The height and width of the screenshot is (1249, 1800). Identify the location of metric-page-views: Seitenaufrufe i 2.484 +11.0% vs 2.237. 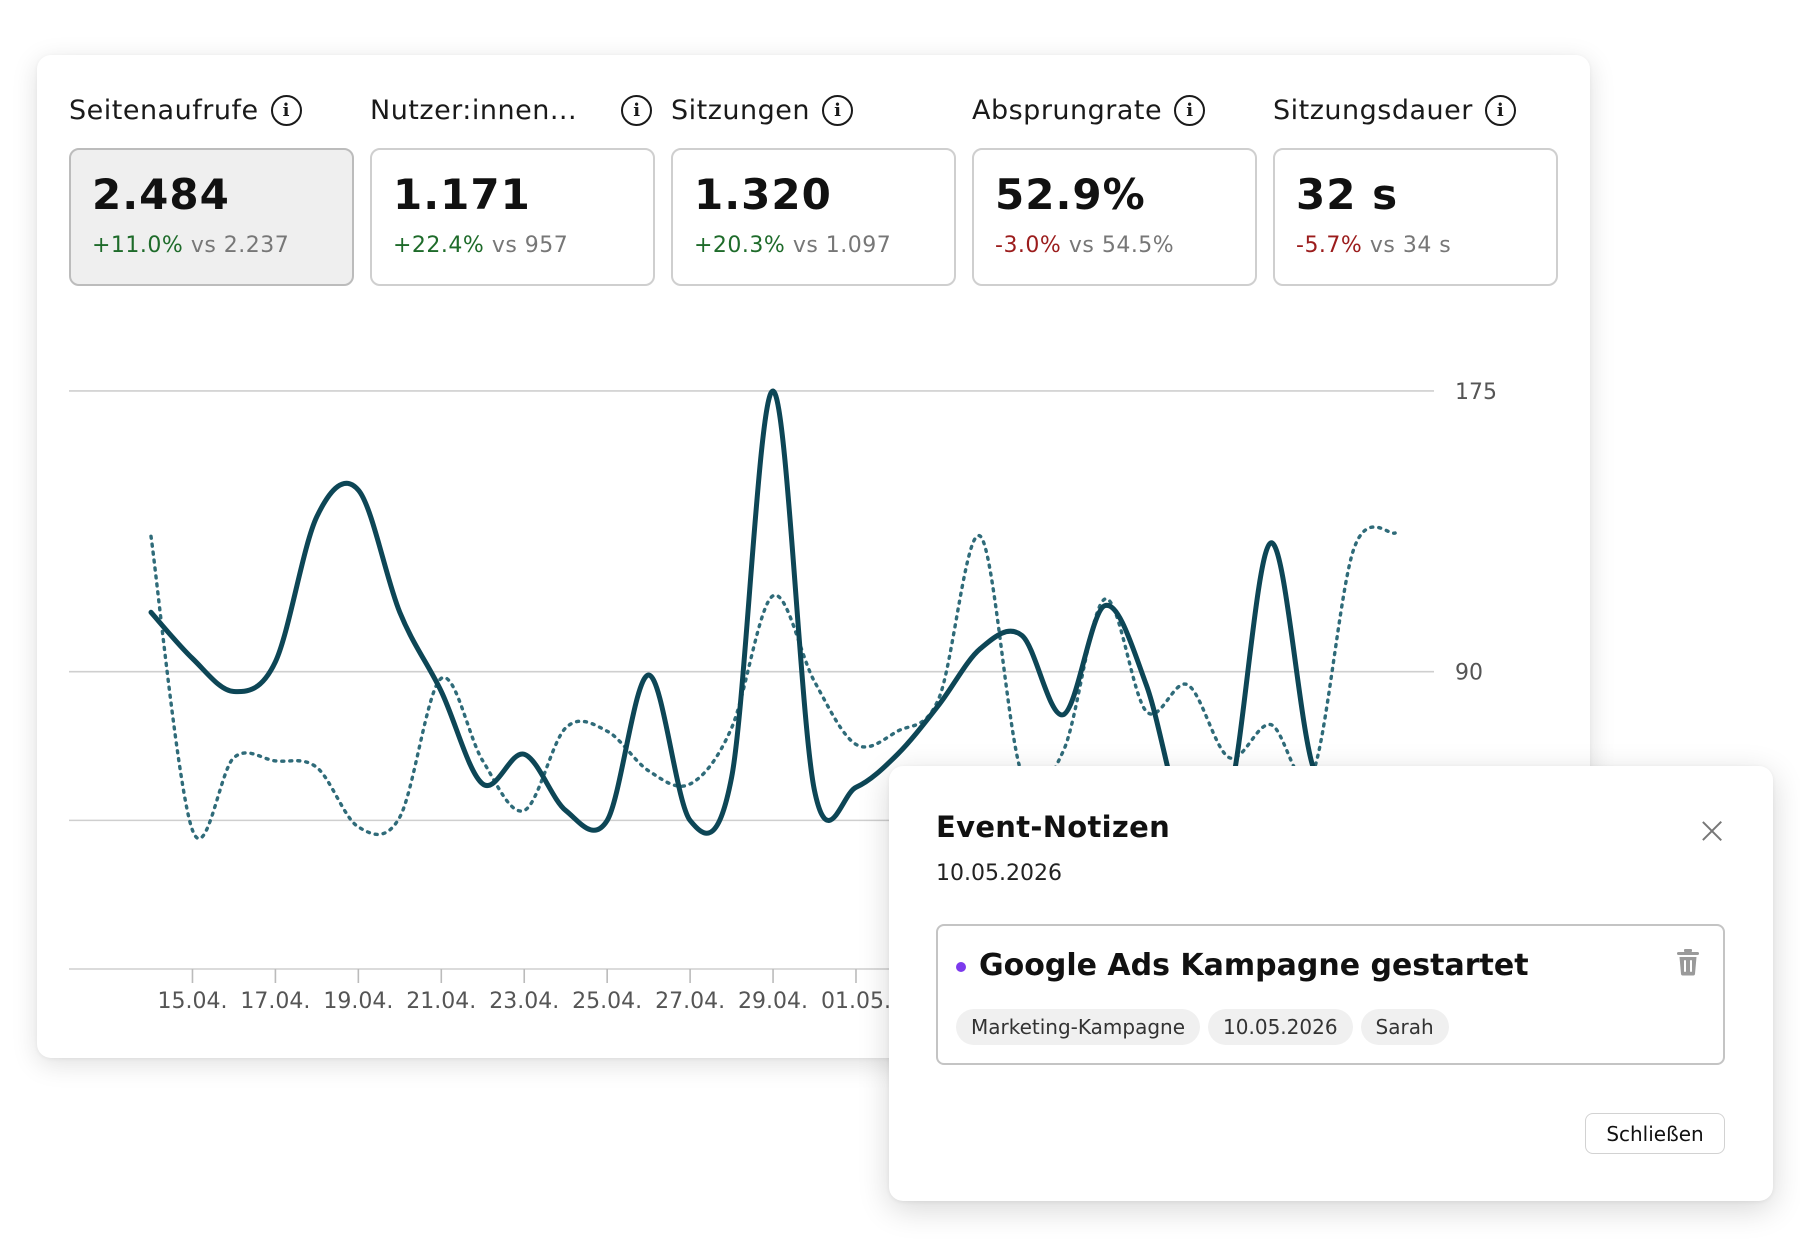
(211, 185).